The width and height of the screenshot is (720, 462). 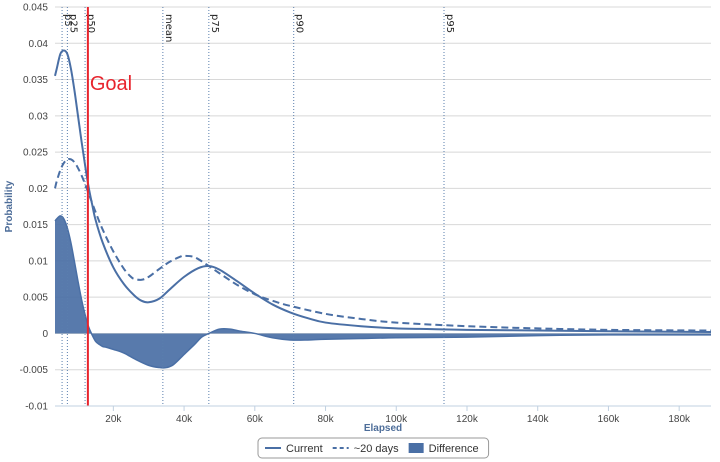 I want to click on percentile-label-mean: mean, so click(x=168, y=28).